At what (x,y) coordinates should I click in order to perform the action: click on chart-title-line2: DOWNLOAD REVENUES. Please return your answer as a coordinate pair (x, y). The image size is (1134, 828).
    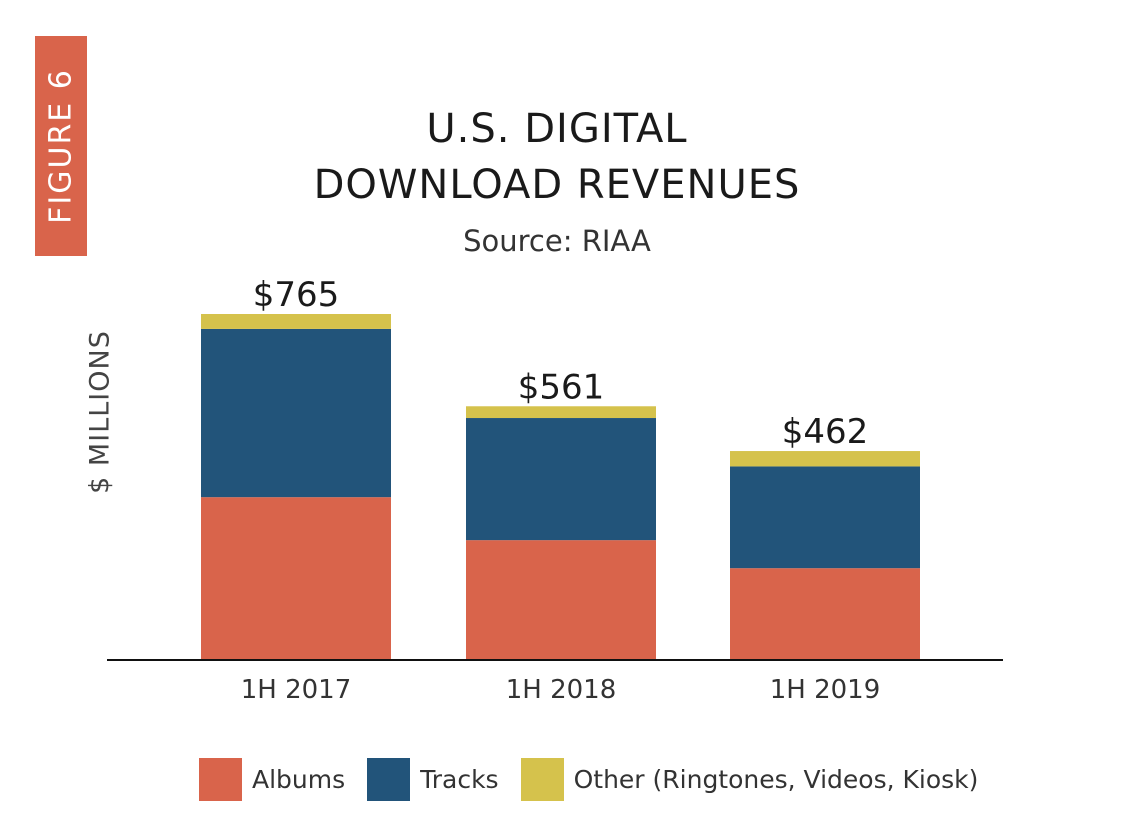
    Looking at the image, I should click on (557, 185).